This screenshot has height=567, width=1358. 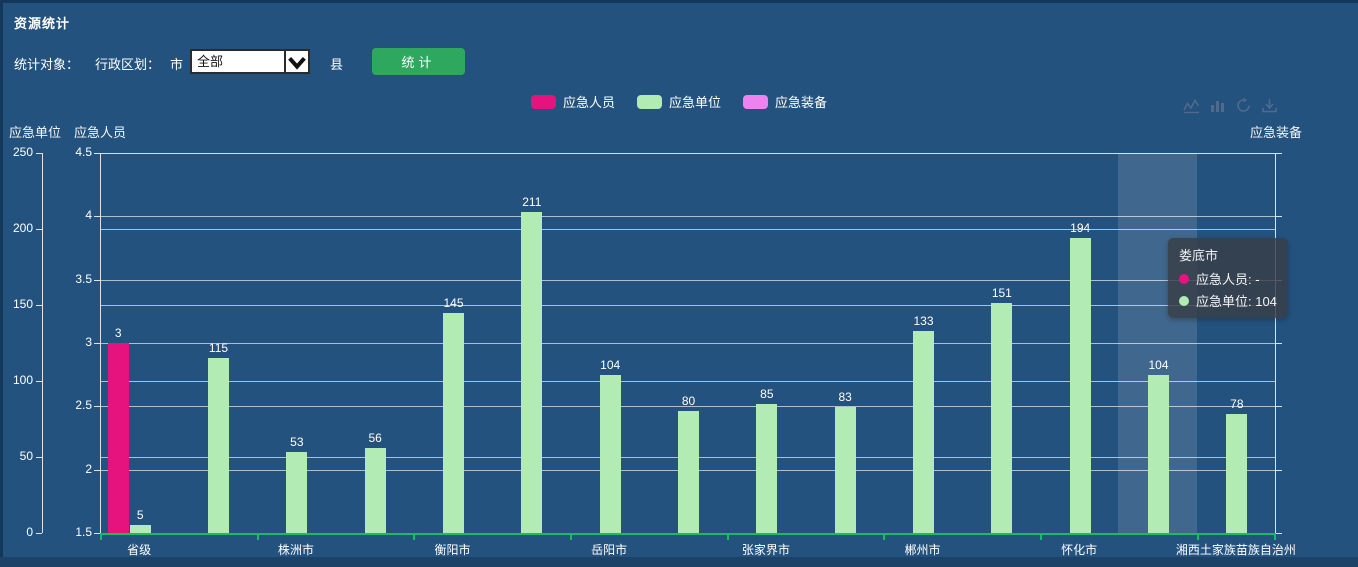 What do you see at coordinates (923, 320) in the screenshot?
I see `bar-value-label: 133` at bounding box center [923, 320].